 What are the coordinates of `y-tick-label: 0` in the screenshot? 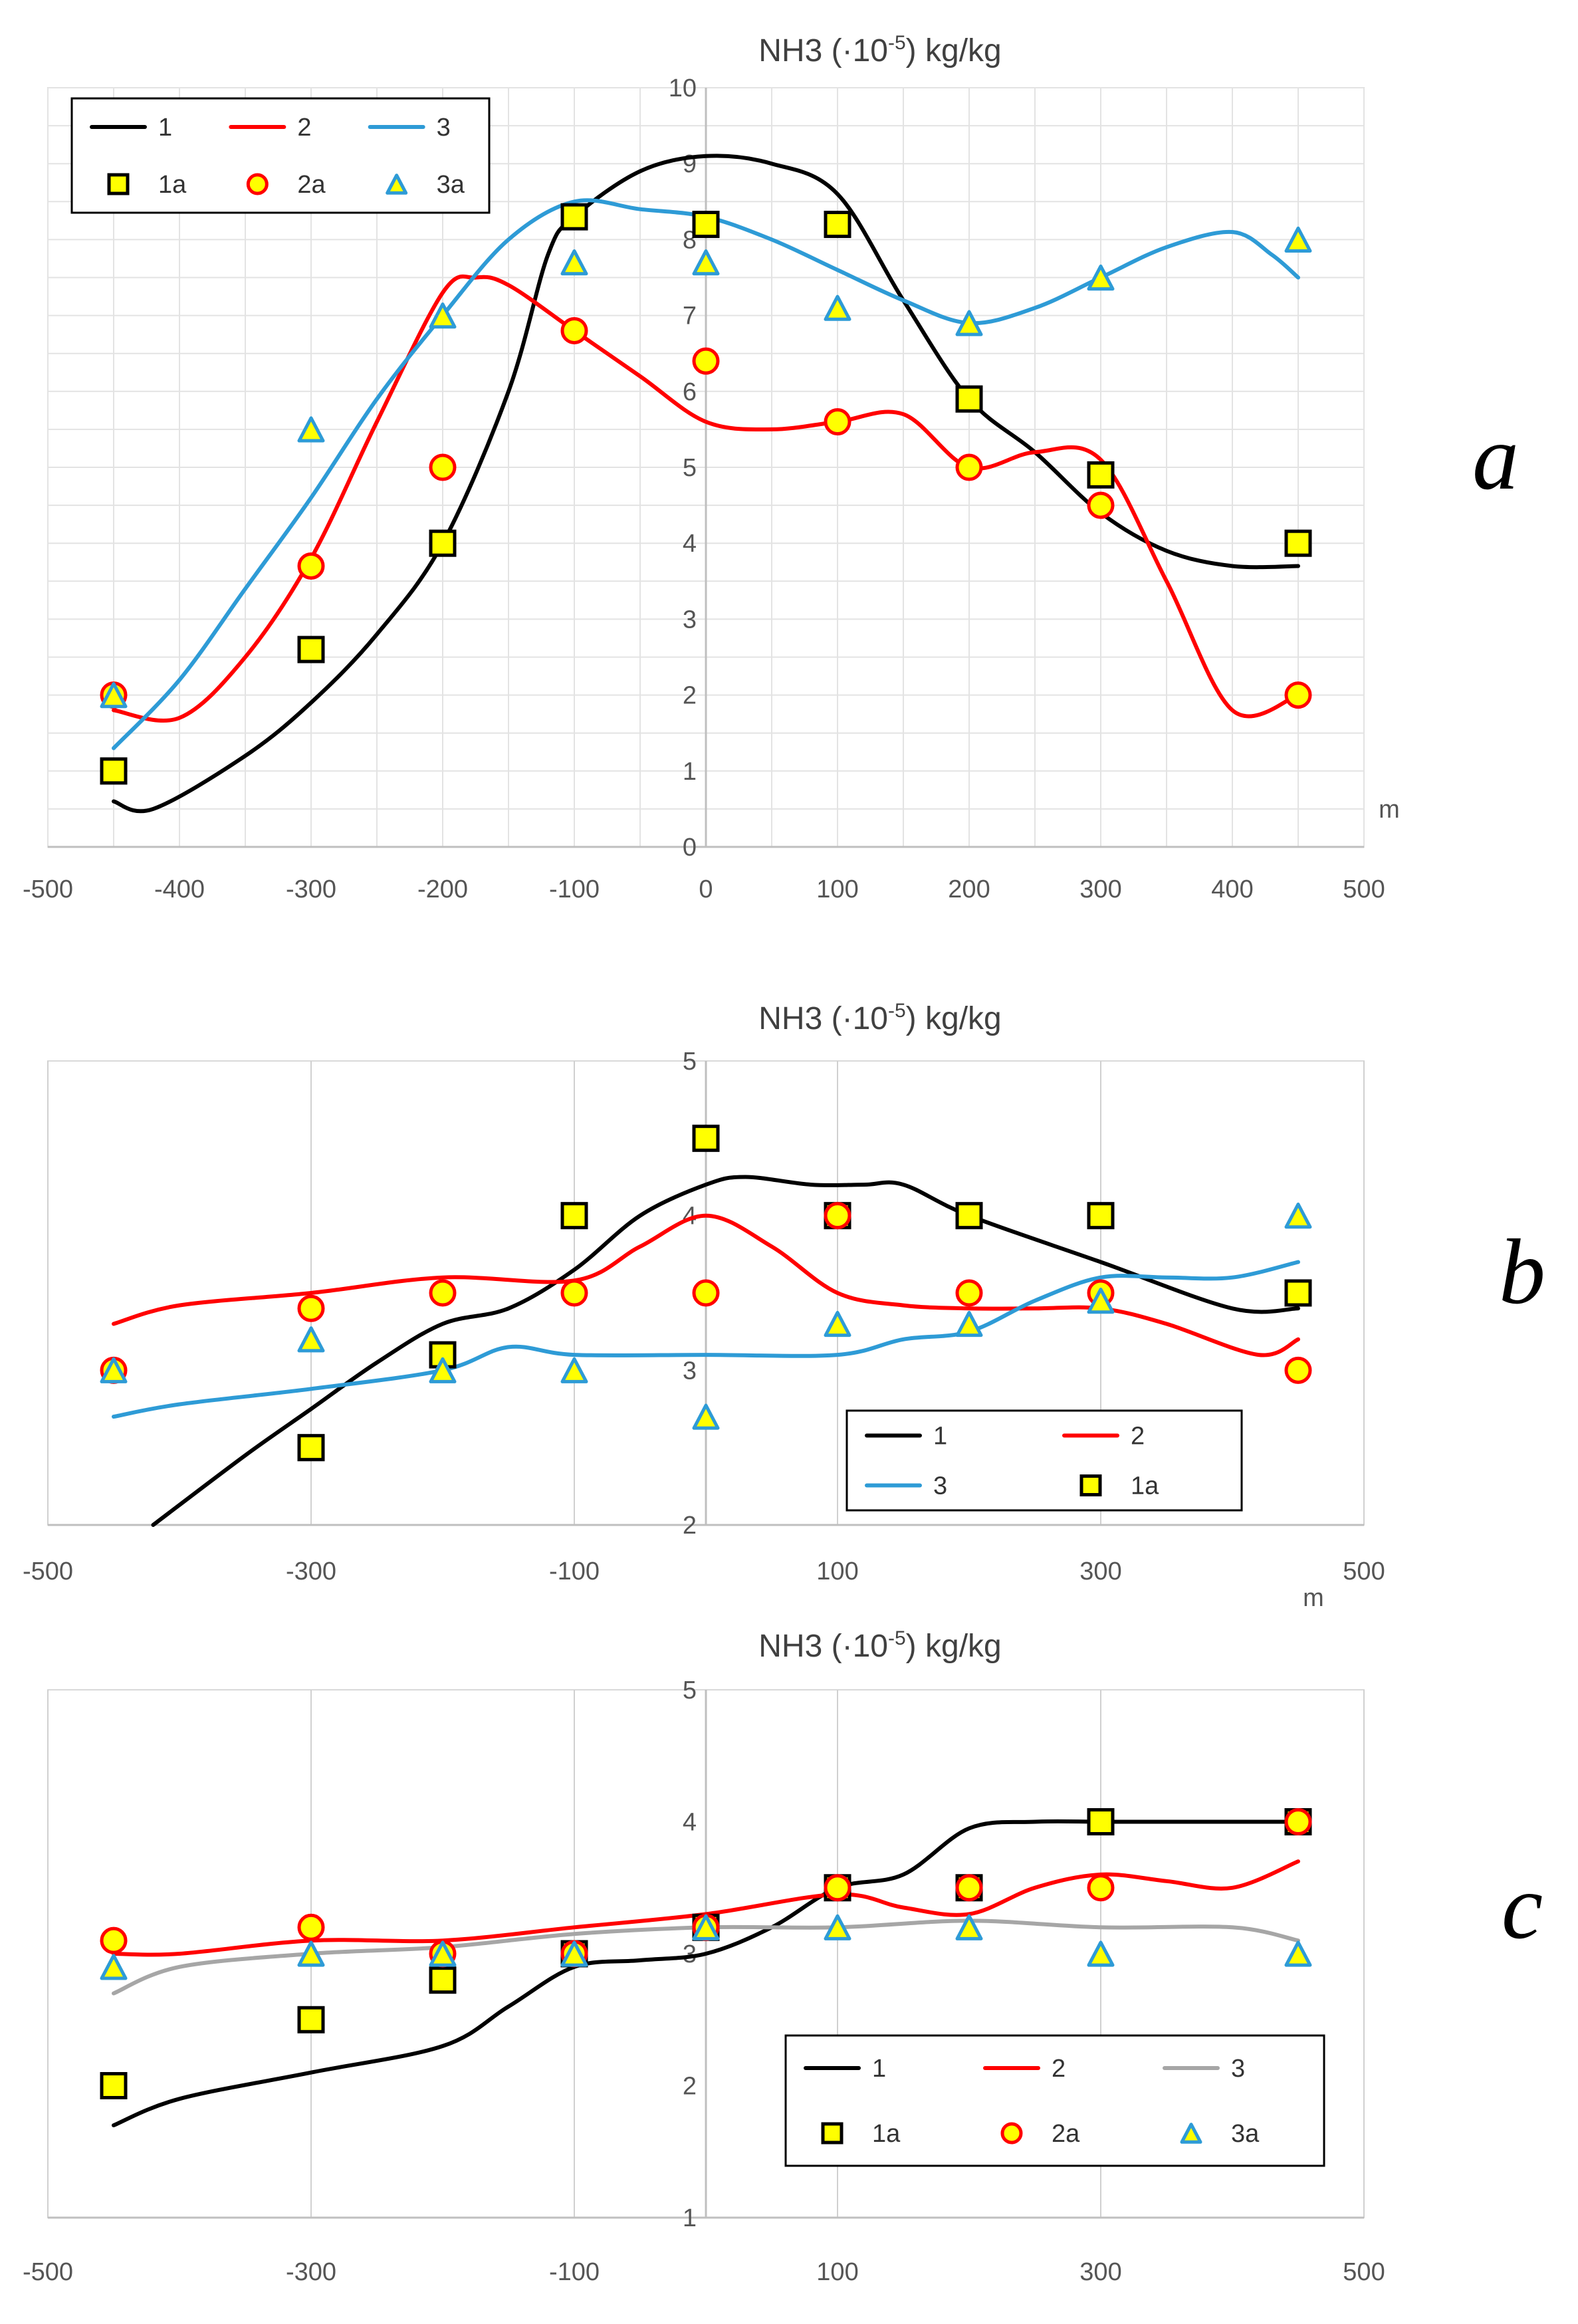 It's located at (690, 848).